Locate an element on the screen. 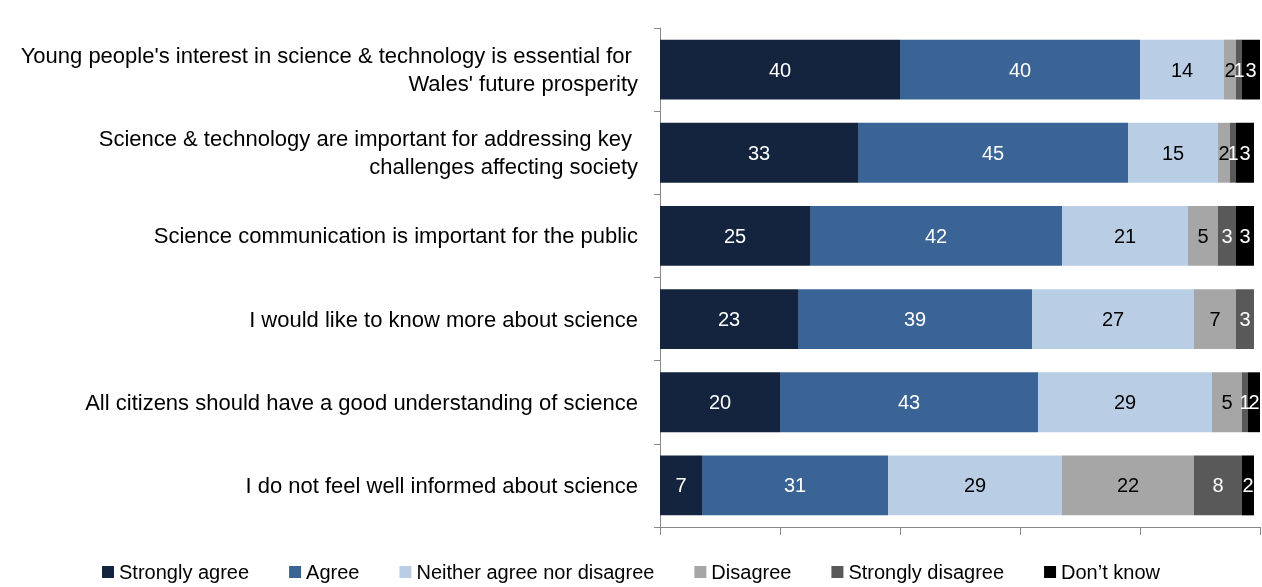 This screenshot has height=587, width=1262. data-label: 25 is located at coordinates (735, 235).